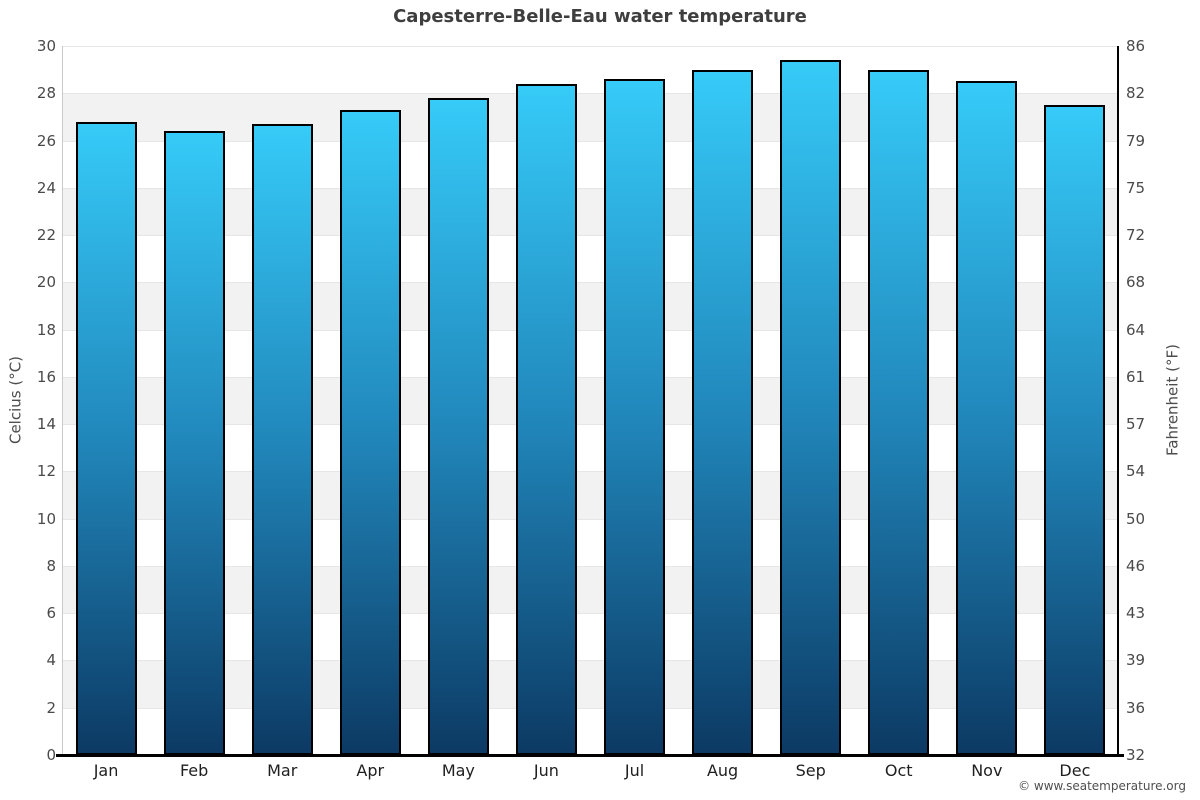 The width and height of the screenshot is (1200, 800). I want to click on y-axis-title-fahrenheit: Fahrenheit (°F), so click(1172, 400).